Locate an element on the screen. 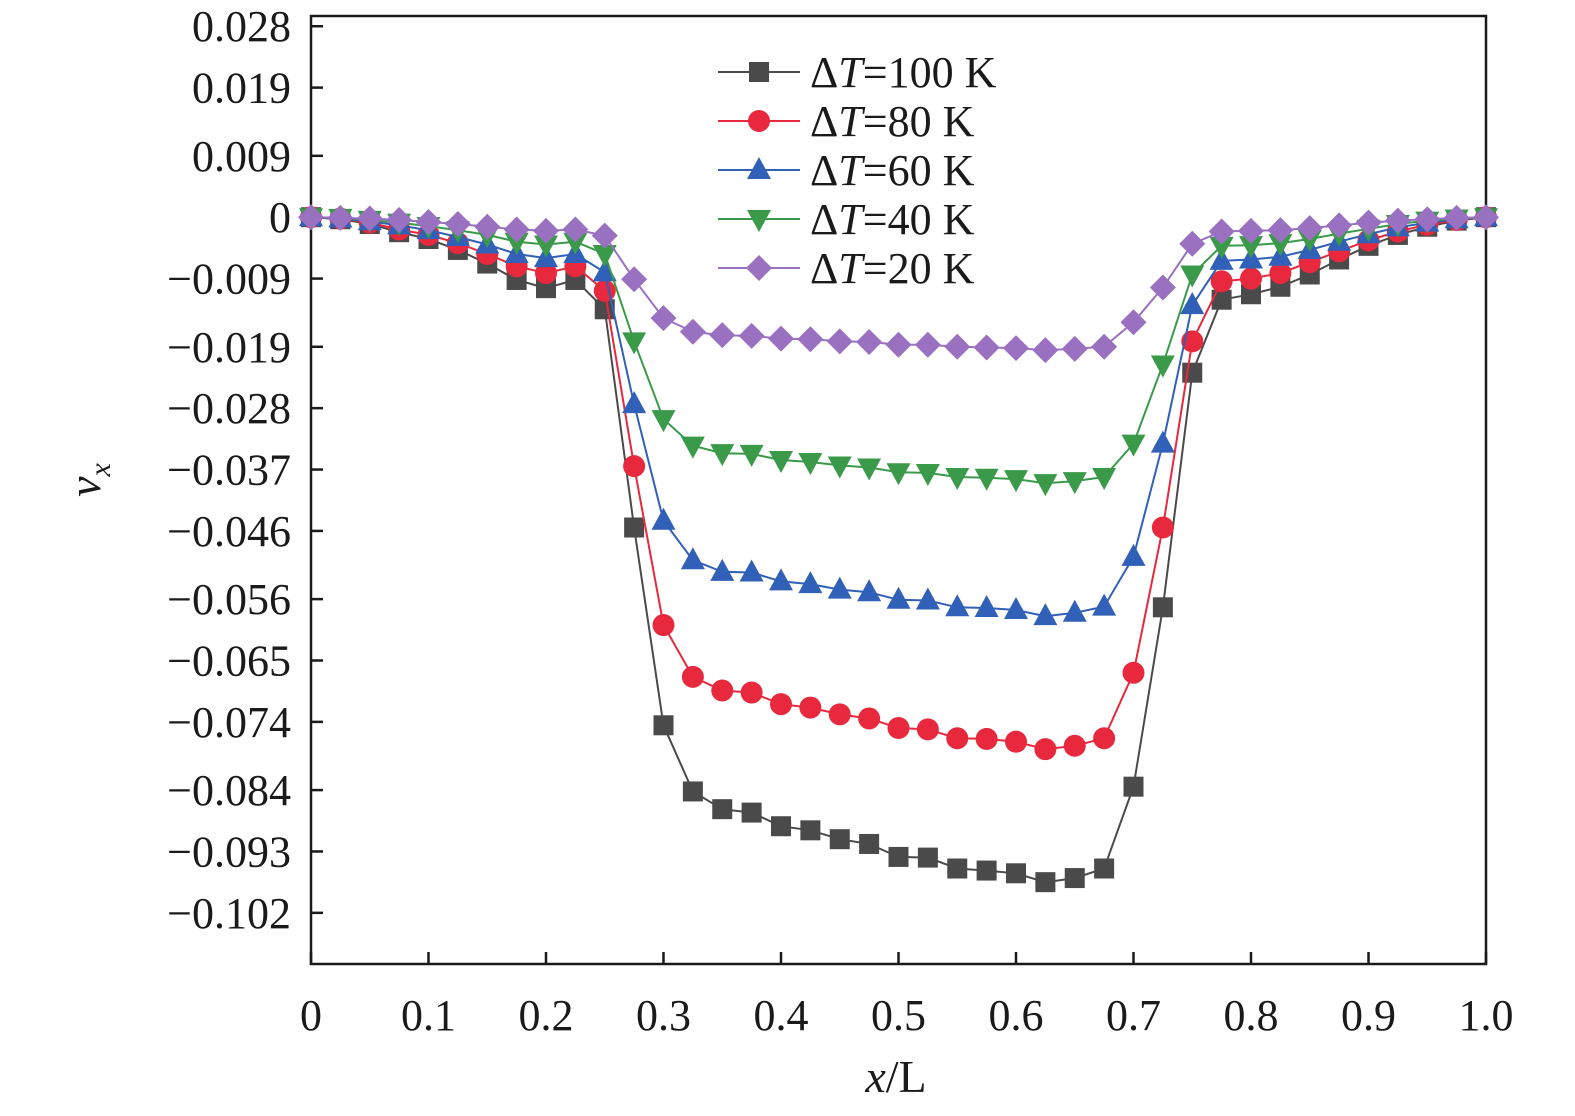  legend-label: ΔT=80 K is located at coordinates (892, 121).